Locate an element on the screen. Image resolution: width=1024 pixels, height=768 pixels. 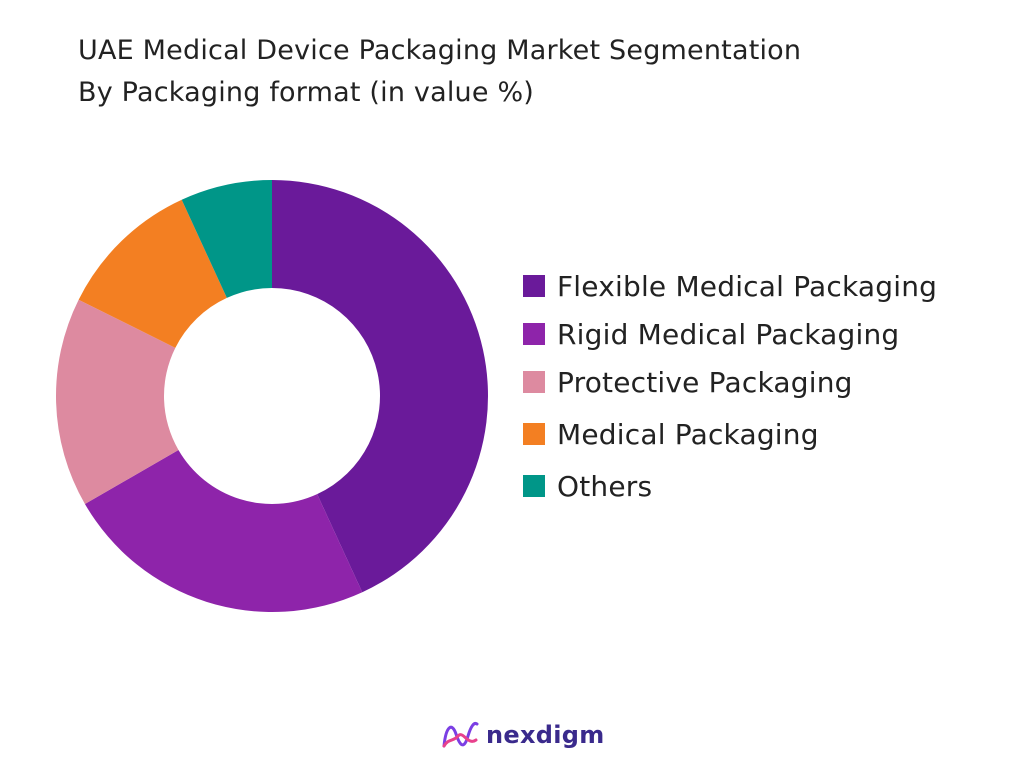
legend-label: Rigid Medical Packaging is located at coordinates (728, 334).